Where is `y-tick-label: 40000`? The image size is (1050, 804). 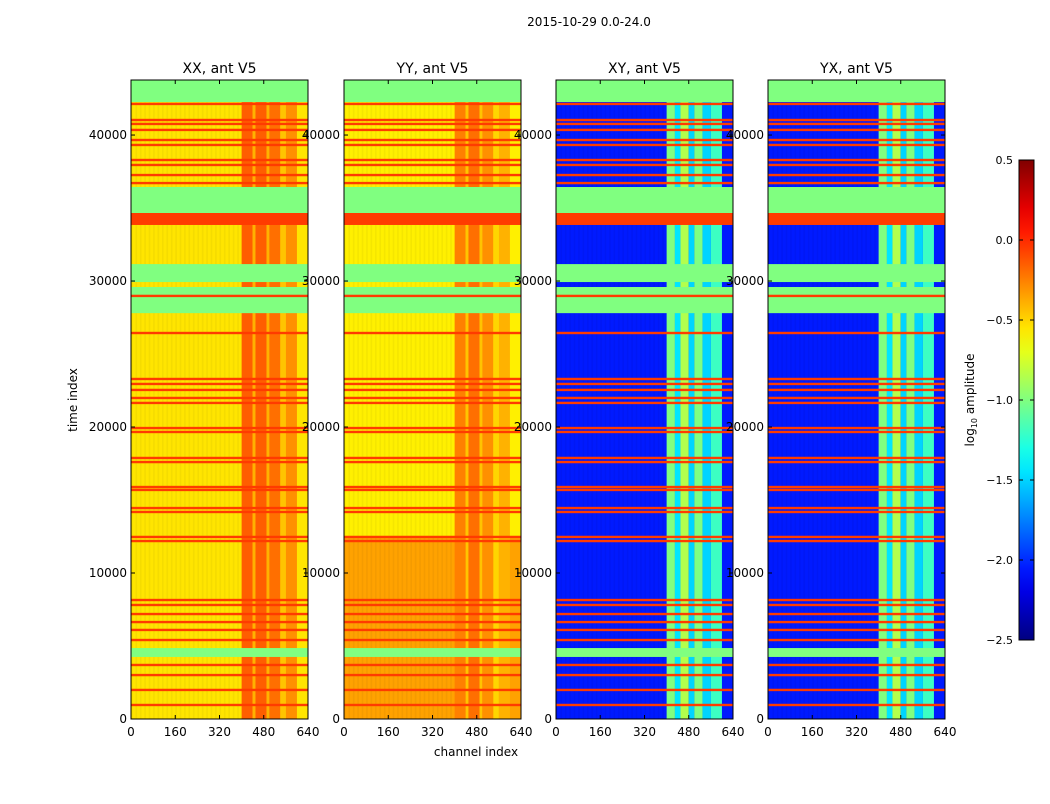 y-tick-label: 40000 is located at coordinates (108, 135).